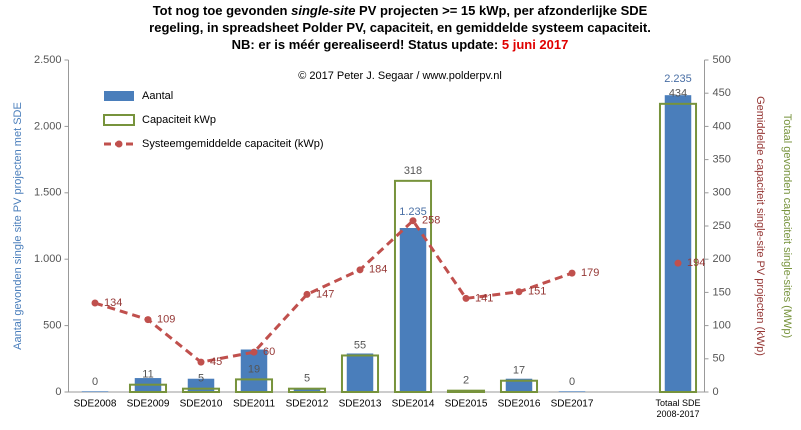  What do you see at coordinates (722, 326) in the screenshot?
I see `y2-tick-label: 100` at bounding box center [722, 326].